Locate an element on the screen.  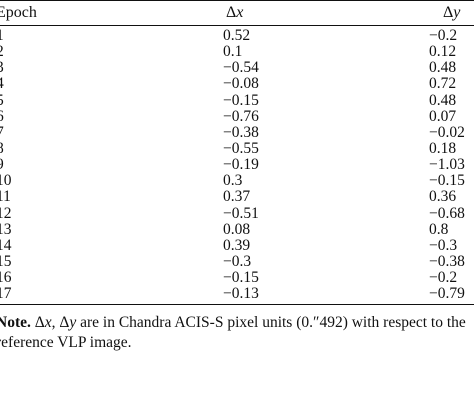
cell-delta-y: 0.18 is located at coordinates (443, 148).